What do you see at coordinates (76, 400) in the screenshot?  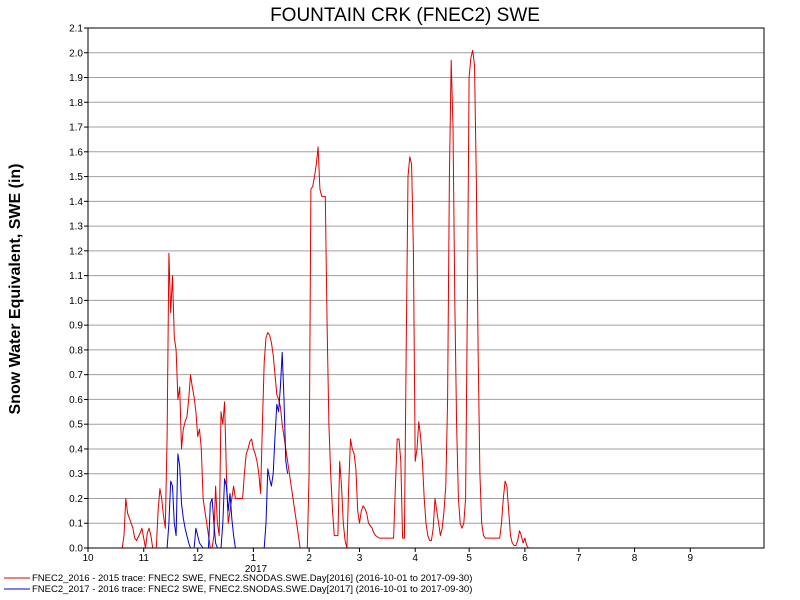 I see `y-tick-label: 0.6` at bounding box center [76, 400].